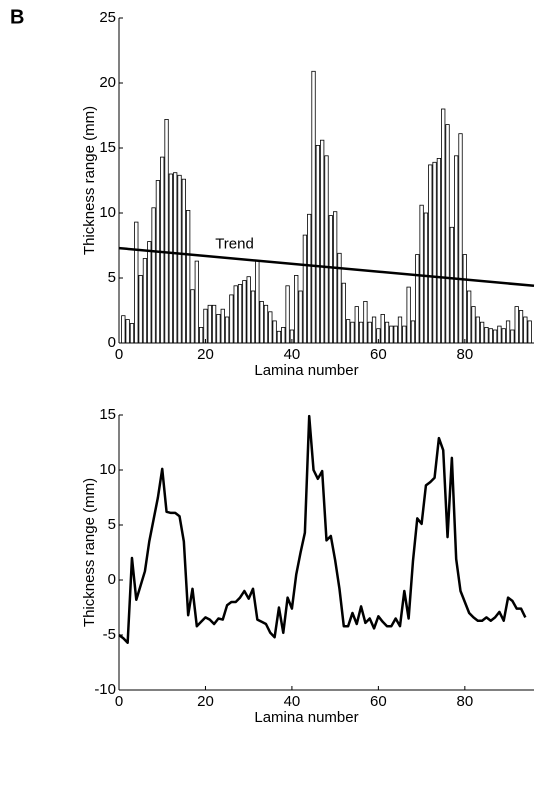 The image size is (539, 788). I want to click on y-tick-label: -10, so click(105, 689).